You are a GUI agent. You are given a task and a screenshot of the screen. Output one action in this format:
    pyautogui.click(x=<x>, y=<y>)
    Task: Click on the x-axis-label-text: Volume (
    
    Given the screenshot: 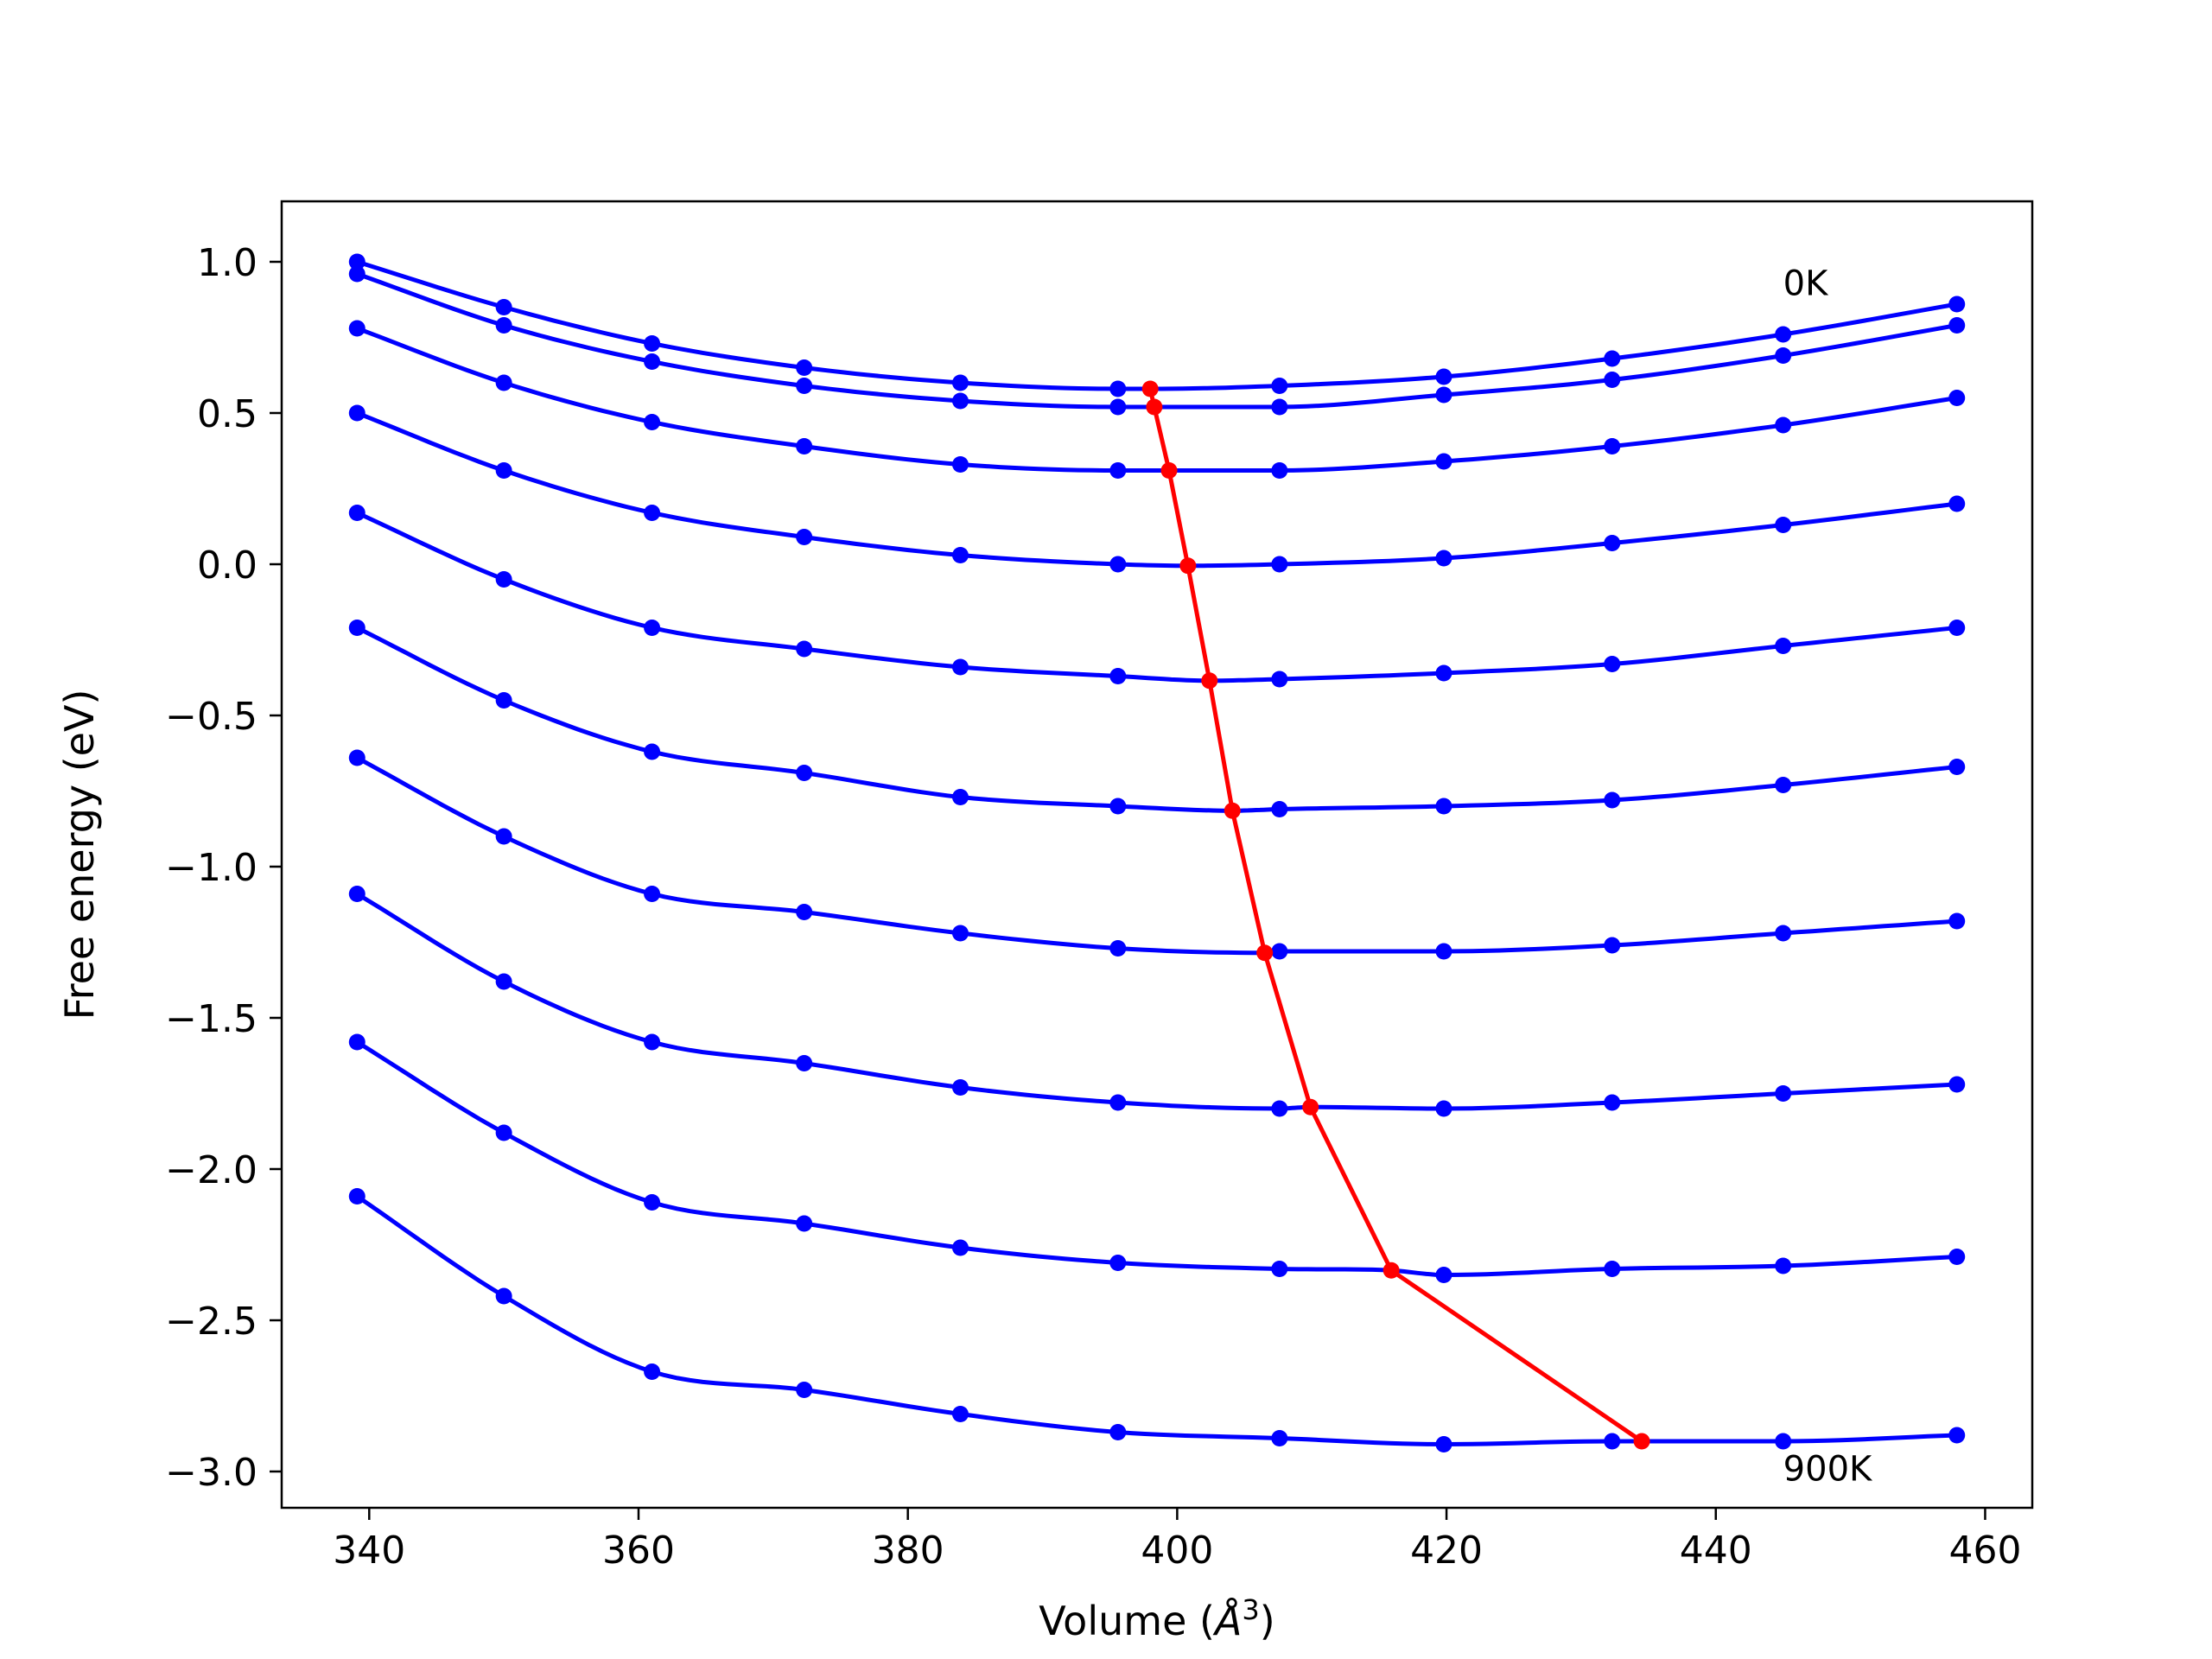 What is the action you would take?
    pyautogui.click(x=1127, y=1621)
    